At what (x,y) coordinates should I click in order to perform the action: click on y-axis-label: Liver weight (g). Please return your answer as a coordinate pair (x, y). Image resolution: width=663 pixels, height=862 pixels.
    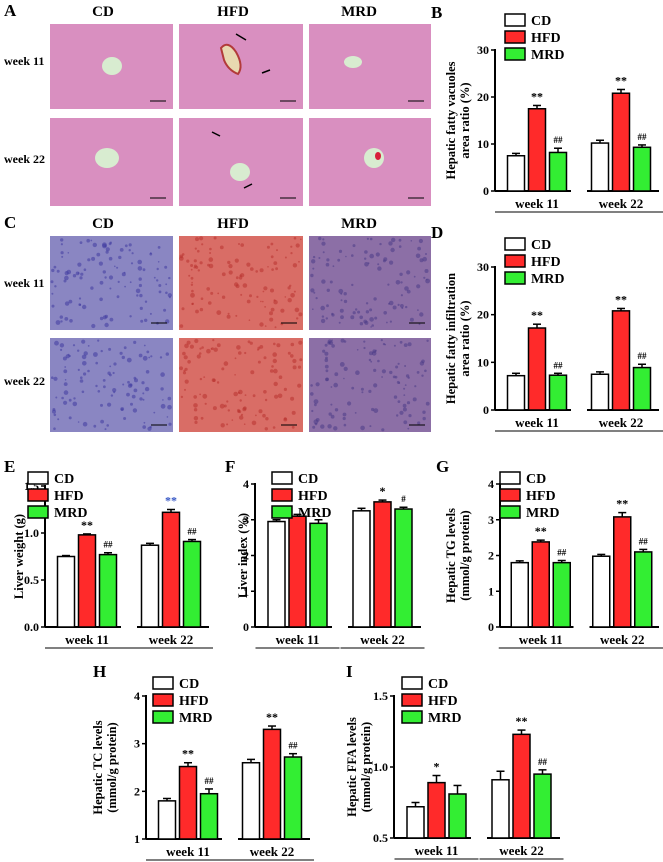
    Looking at the image, I should click on (19, 556).